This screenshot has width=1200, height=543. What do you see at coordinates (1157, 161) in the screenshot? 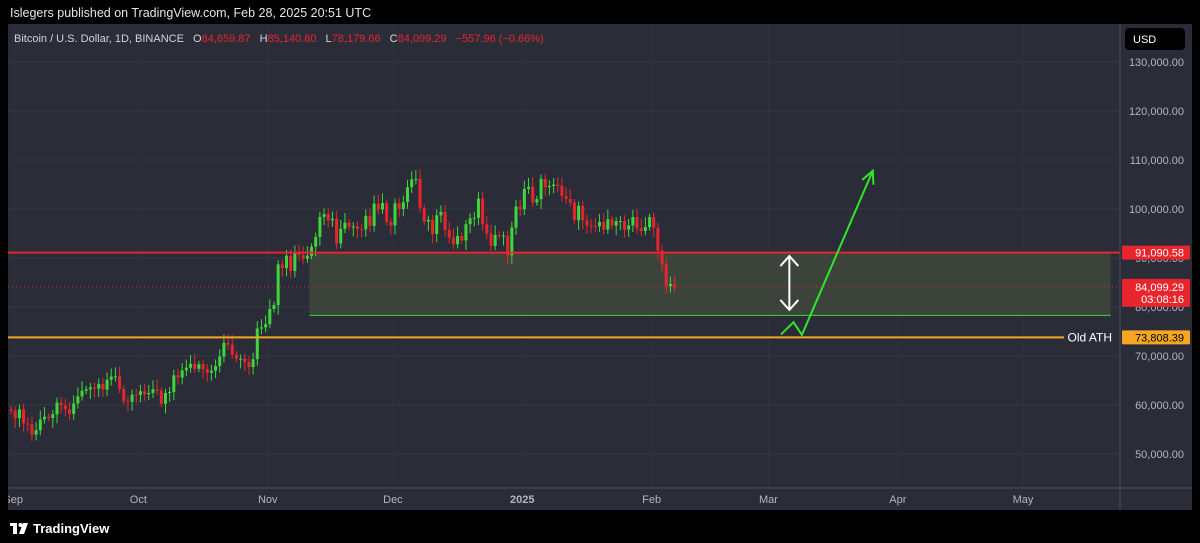
I see `y-tick-label: 110,000.00` at bounding box center [1157, 161].